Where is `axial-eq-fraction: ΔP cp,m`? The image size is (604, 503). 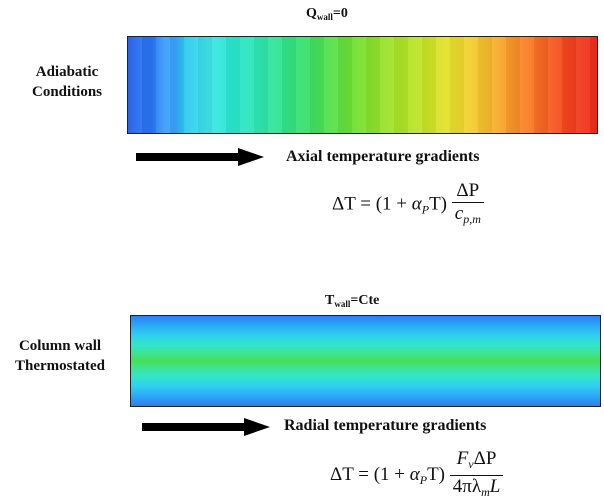
axial-eq-fraction: ΔP cp,m is located at coordinates (467, 205).